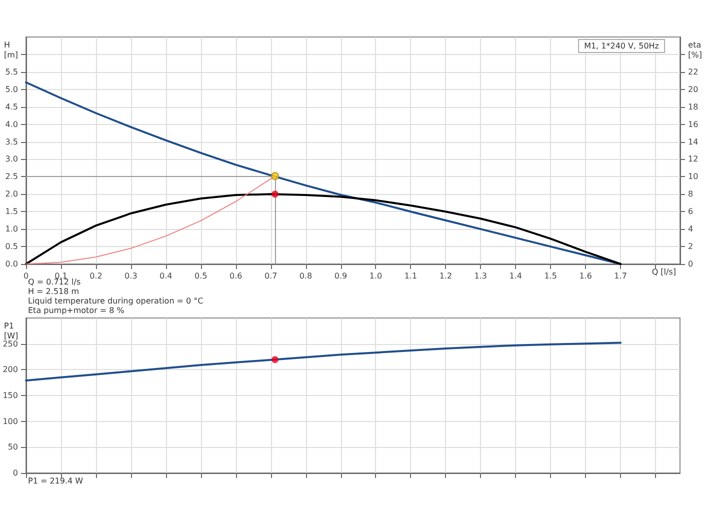 This screenshot has width=704, height=528. Describe the element at coordinates (54, 282) in the screenshot. I see `text: Q = 0.712 l/s` at that location.